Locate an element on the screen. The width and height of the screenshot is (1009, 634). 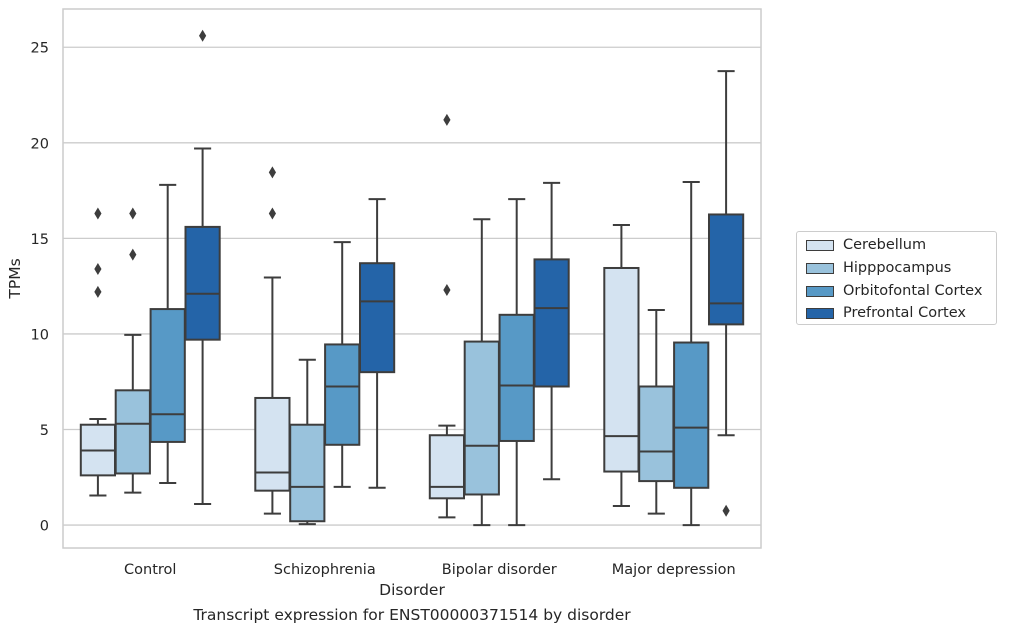
x-tick-label-major-depression: Major depression is located at coordinates (674, 570).